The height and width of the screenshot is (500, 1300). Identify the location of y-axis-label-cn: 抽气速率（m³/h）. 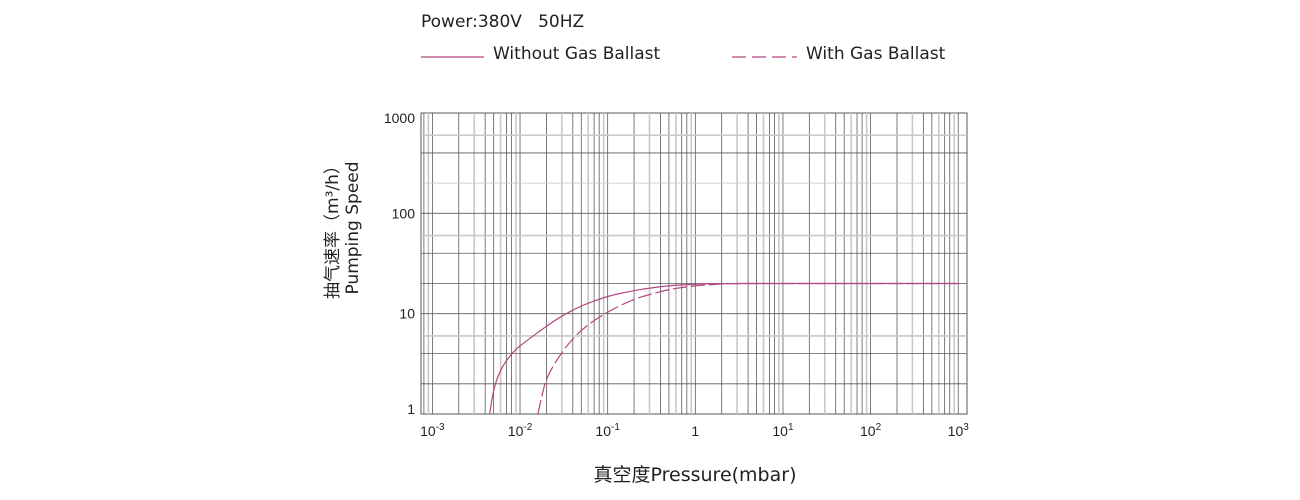
(333, 228).